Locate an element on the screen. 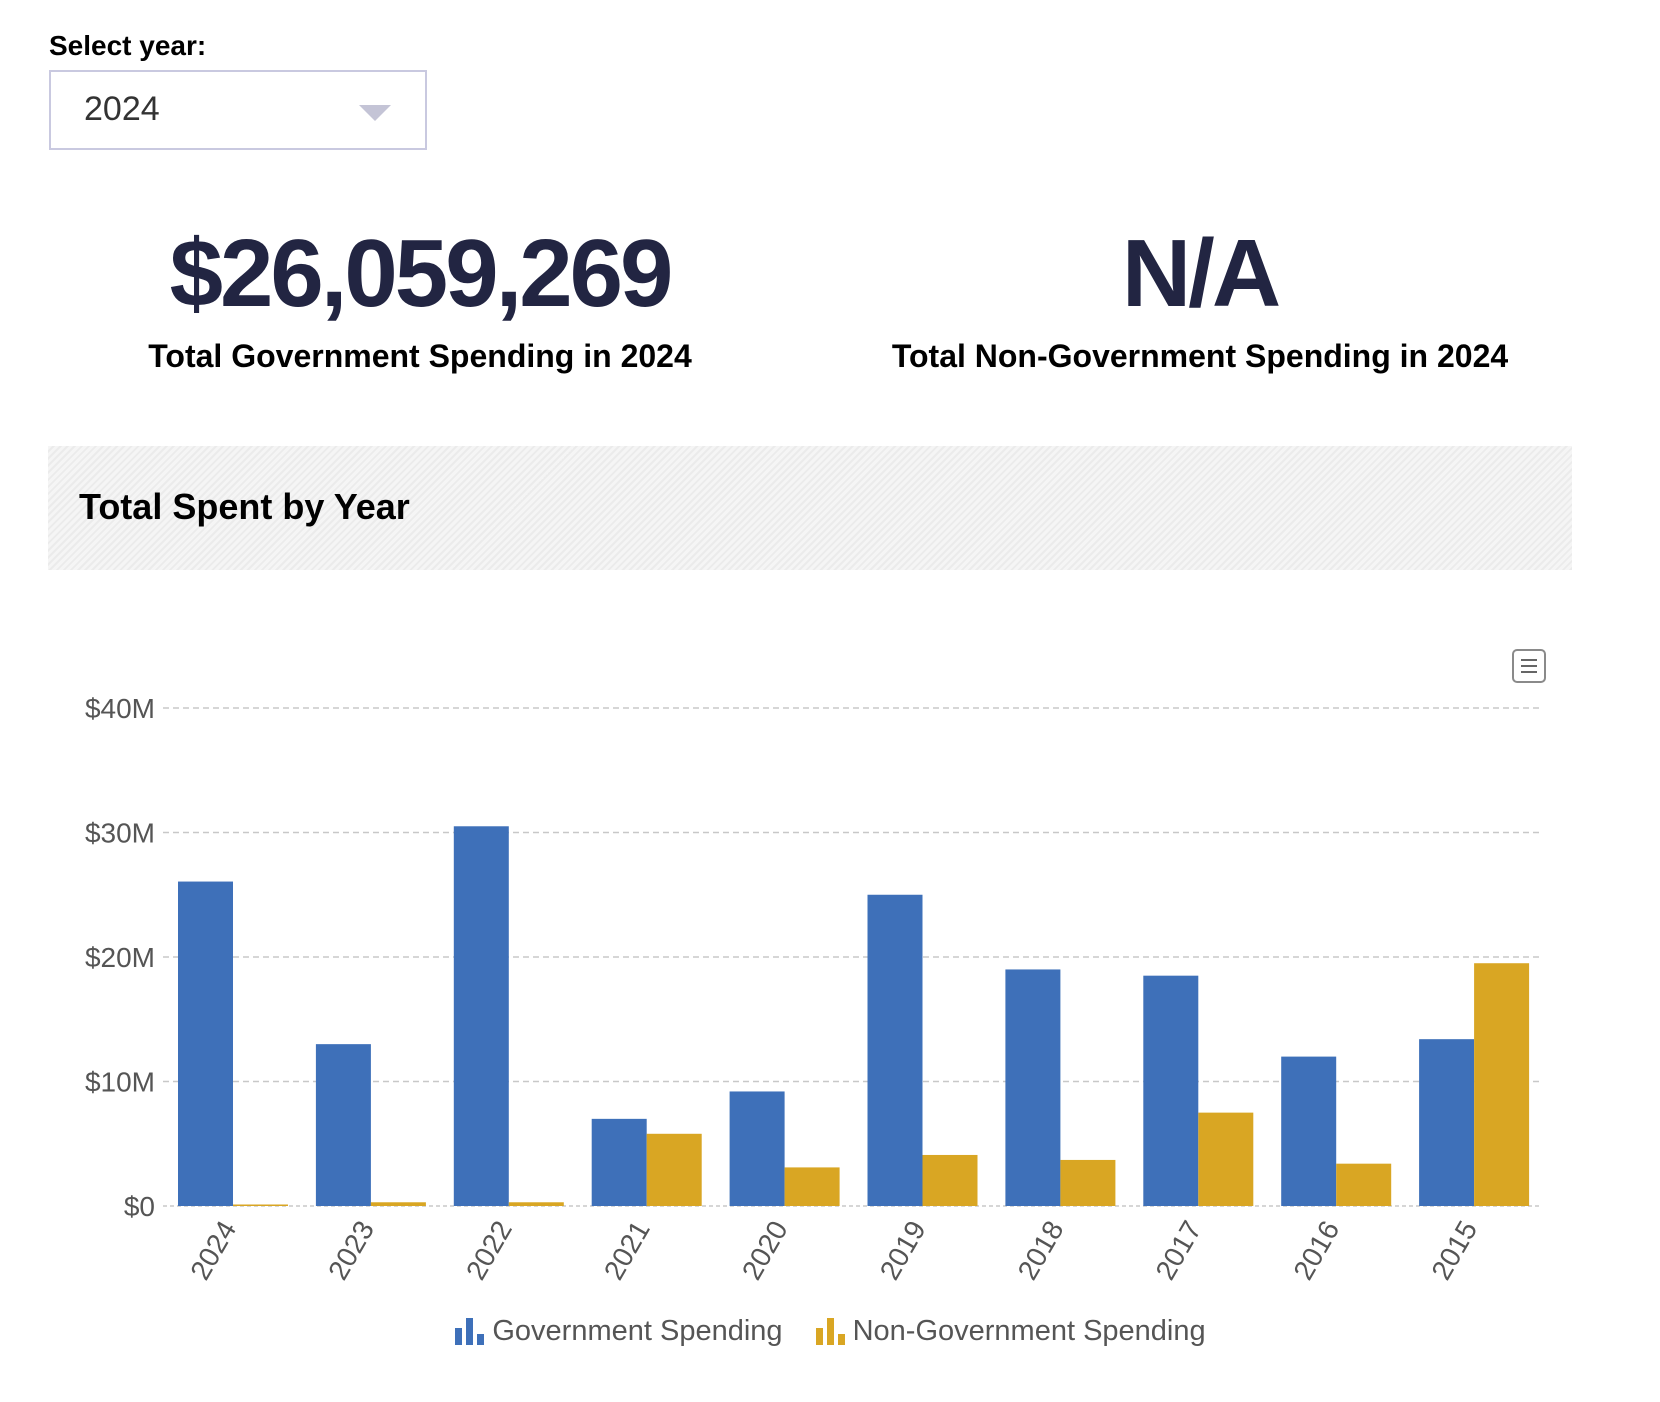 Image resolution: width=1660 pixels, height=1402 pixels. x-tick-label: 2024 is located at coordinates (213, 1250).